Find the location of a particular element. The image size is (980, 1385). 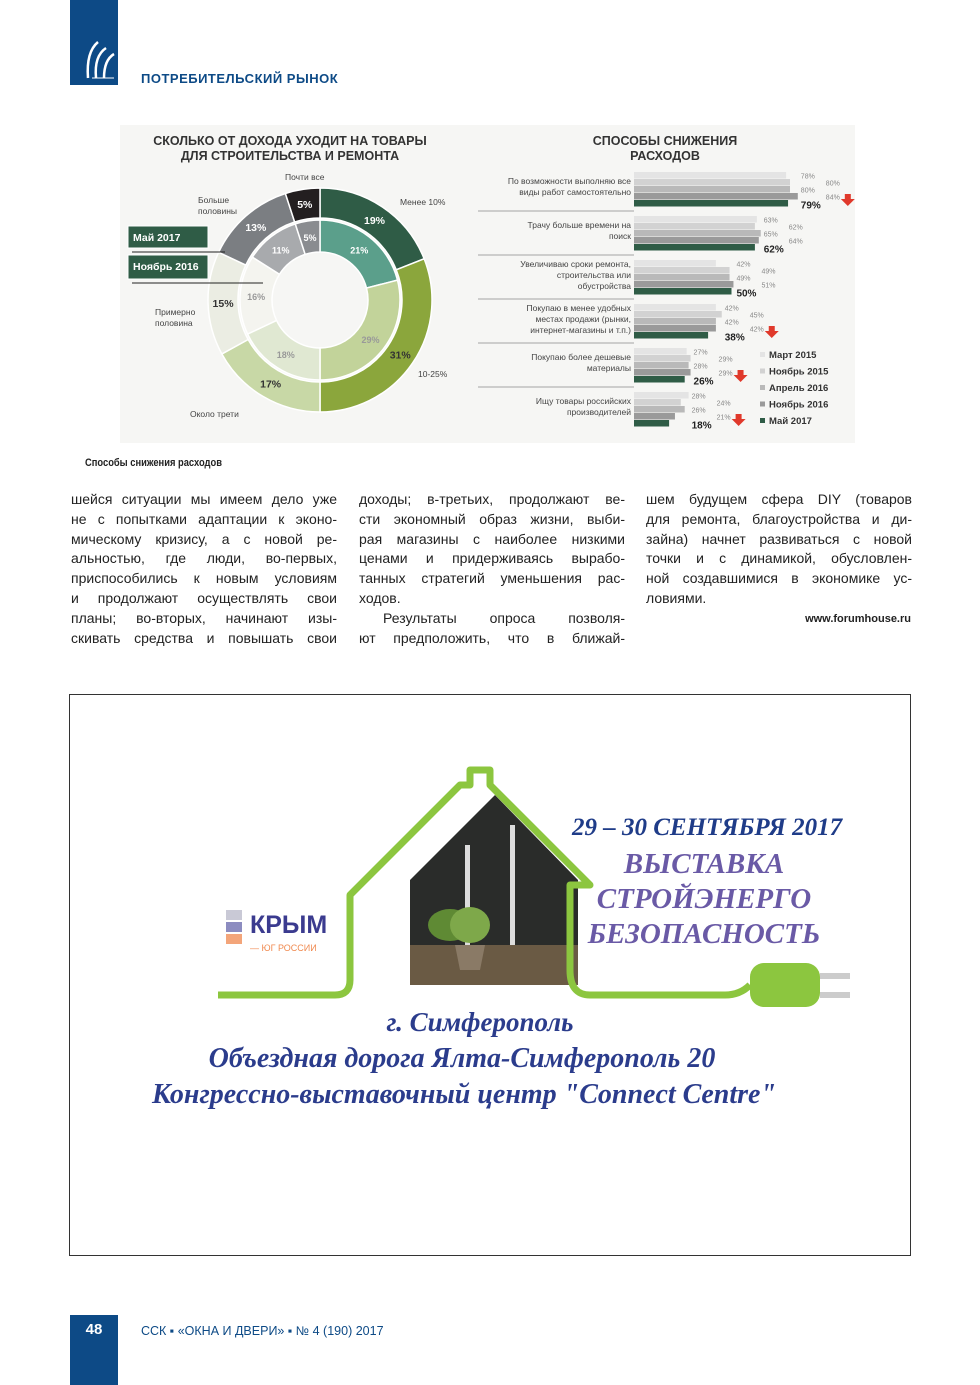

text-line: шейся ситуации мы имеем дело уже is located at coordinates (204, 499).